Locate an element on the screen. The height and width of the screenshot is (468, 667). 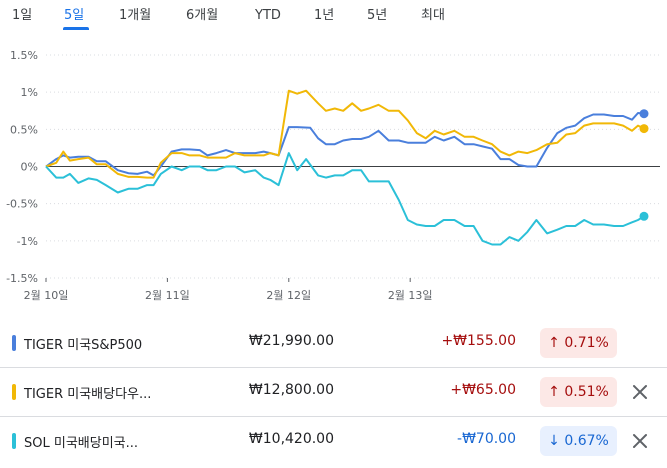
security-price: ₩12,800.00 is located at coordinates (291, 390).